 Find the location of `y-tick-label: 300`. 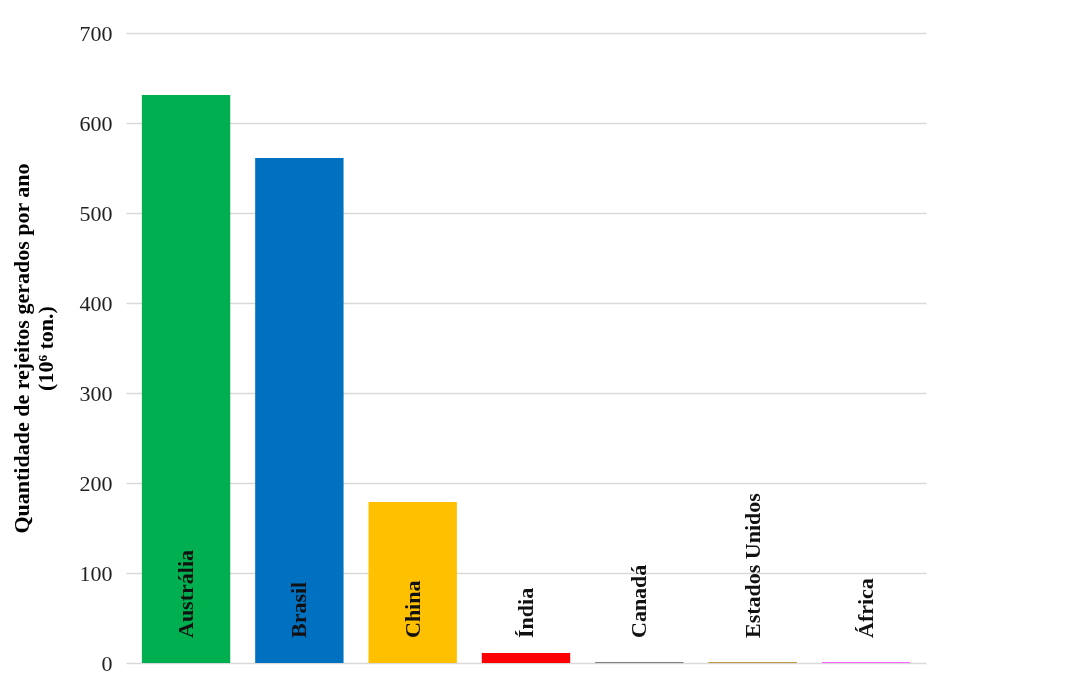

y-tick-label: 300 is located at coordinates (96, 393).